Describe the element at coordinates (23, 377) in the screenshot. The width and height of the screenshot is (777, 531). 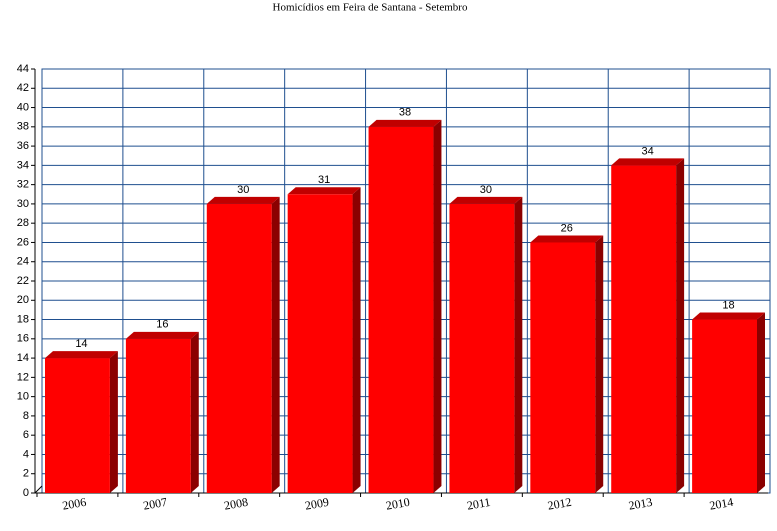
I see `y-tick-label: 12` at that location.